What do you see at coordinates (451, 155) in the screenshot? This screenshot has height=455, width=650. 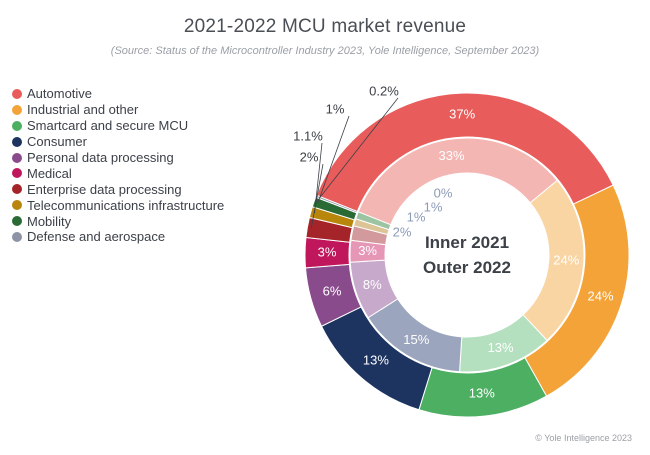 I see `inner-label-automotive: 33%` at bounding box center [451, 155].